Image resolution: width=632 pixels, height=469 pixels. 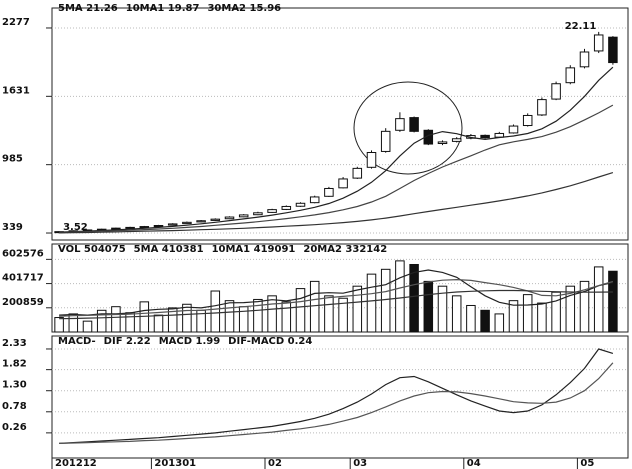 What do you see at coordinates (175, 463) in the screenshot?
I see `x-tick-label: 201301` at bounding box center [175, 463].